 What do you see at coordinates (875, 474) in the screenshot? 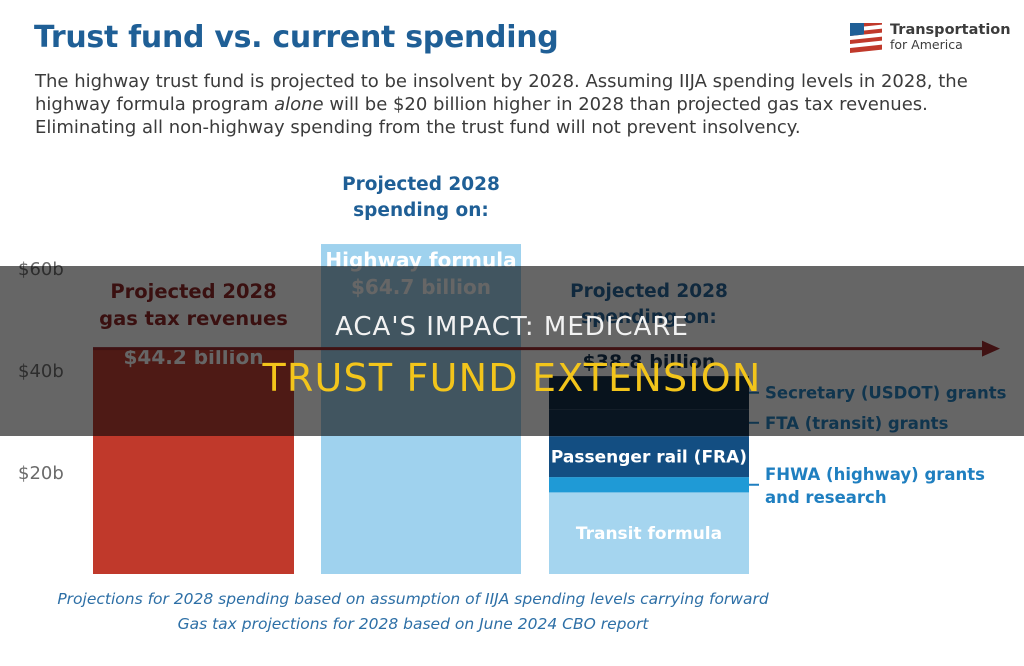
I see `segment-label-fhwa-highway-grants-and-research-line1: FHWA (highway) grants` at bounding box center [875, 474].